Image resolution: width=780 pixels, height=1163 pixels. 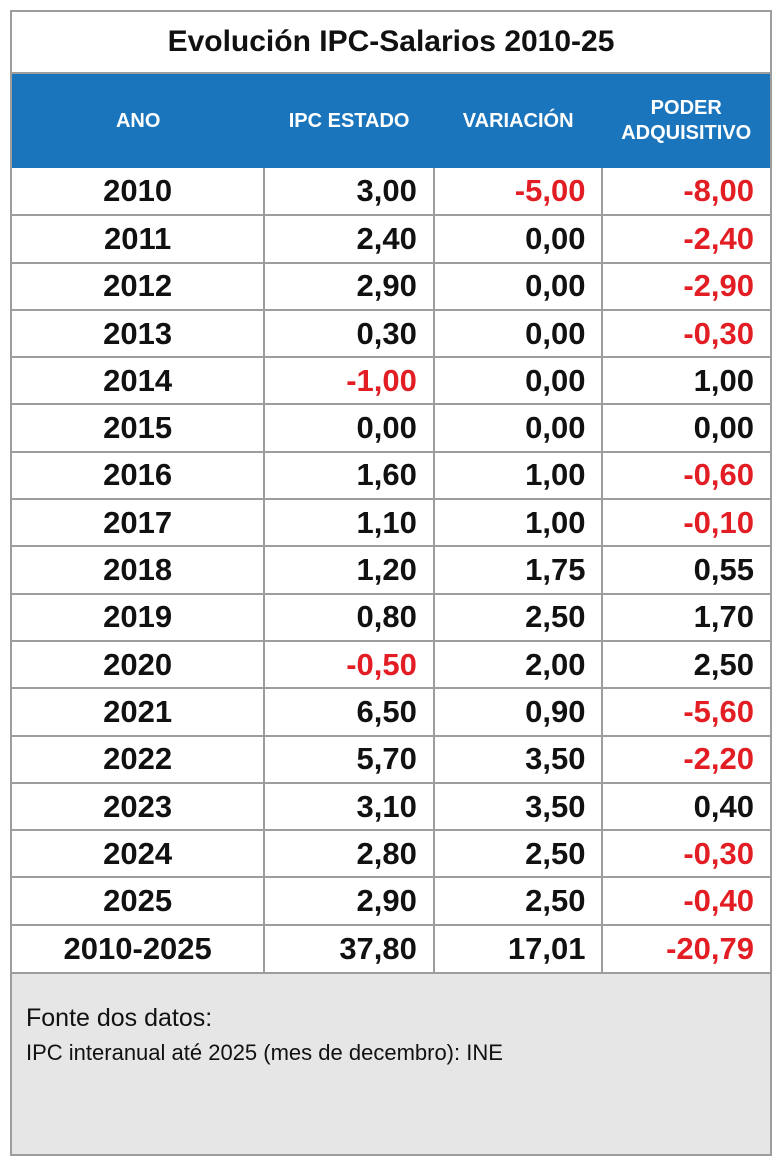 What do you see at coordinates (686, 901) in the screenshot?
I see `cell-value: -0,40` at bounding box center [686, 901].